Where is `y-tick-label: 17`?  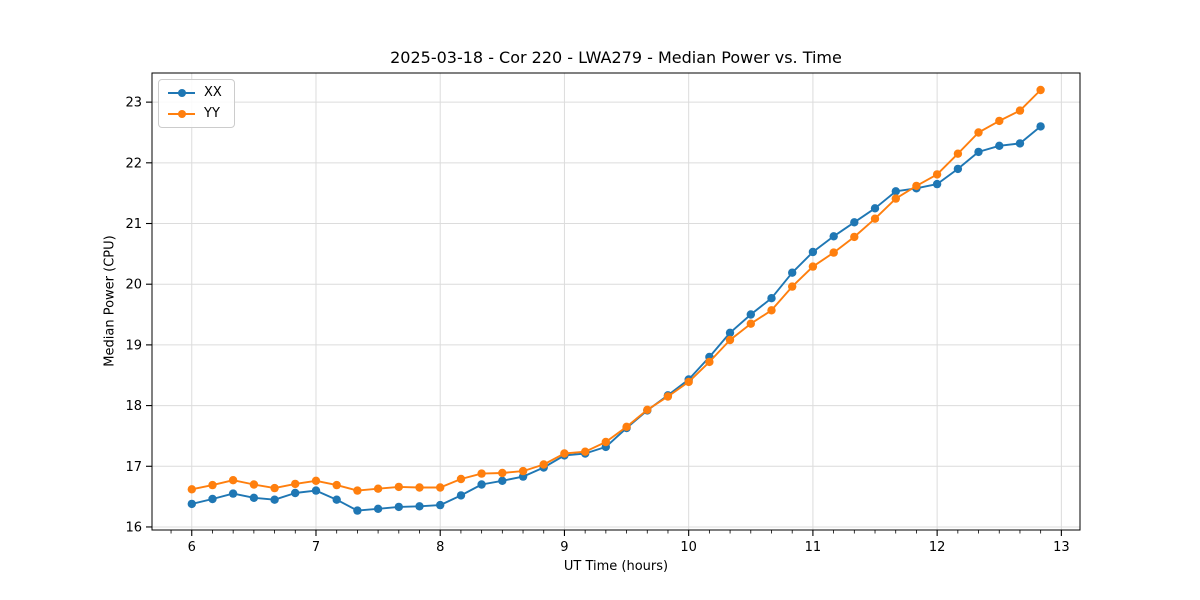 y-tick-label: 17 is located at coordinates (133, 467).